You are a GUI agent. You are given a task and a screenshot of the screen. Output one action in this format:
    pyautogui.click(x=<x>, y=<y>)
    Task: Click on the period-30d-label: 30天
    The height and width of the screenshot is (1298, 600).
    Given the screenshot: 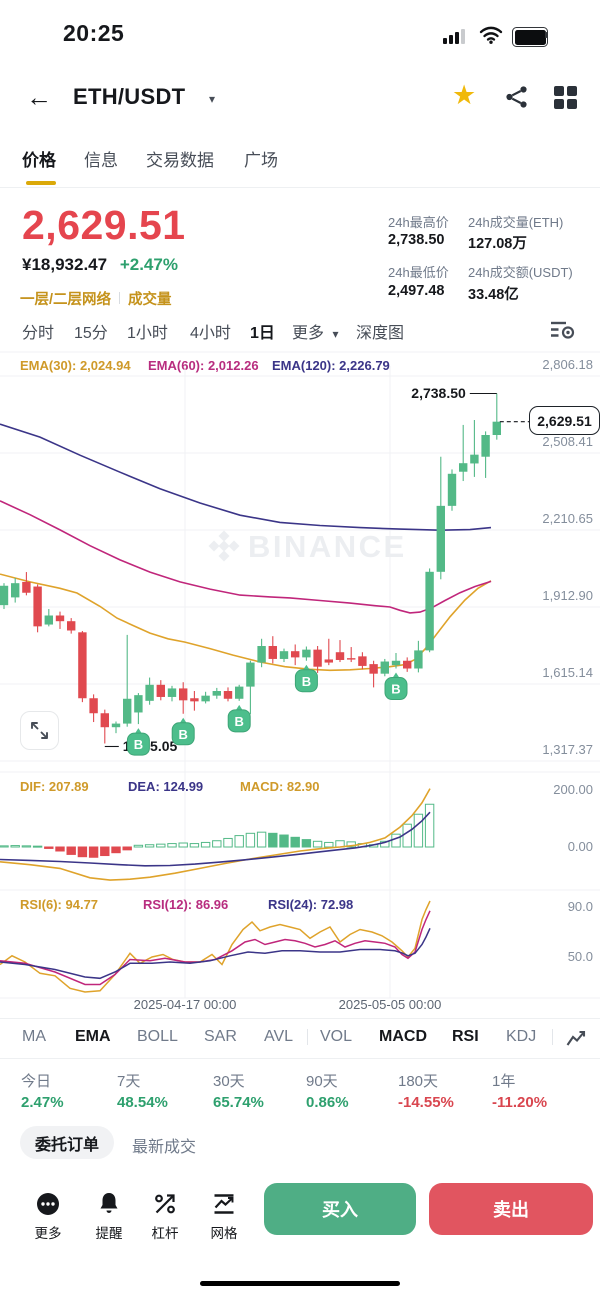 What is the action you would take?
    pyautogui.click(x=229, y=1081)
    